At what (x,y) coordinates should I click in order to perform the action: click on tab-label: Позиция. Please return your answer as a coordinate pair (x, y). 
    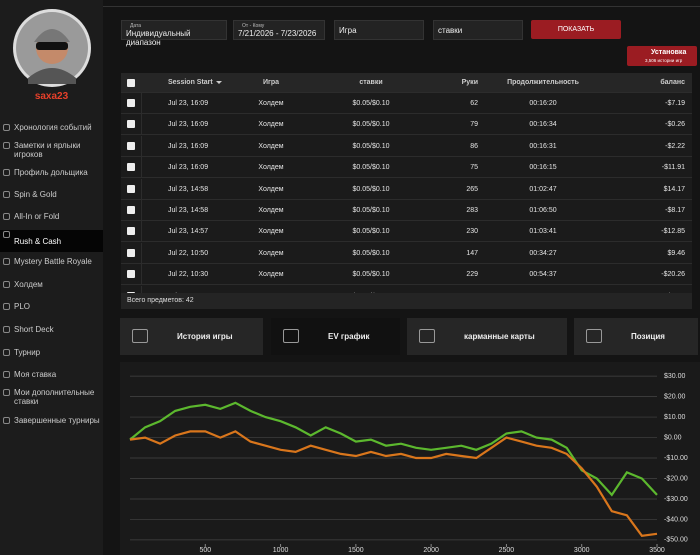
    Looking at the image, I should click on (648, 336).